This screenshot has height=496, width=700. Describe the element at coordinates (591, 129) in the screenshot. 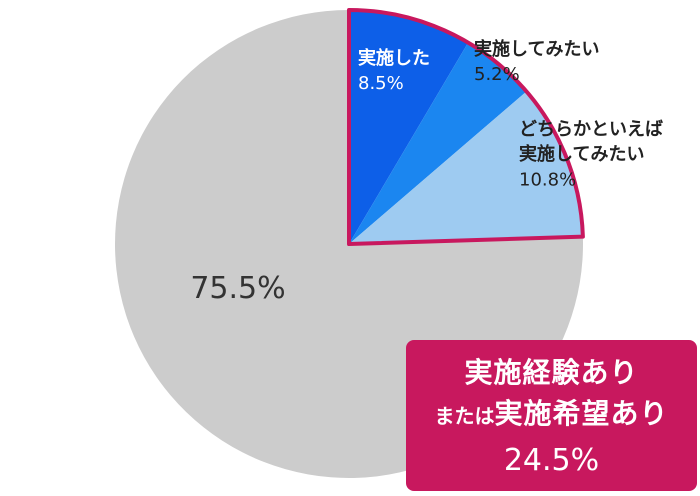

I see `slice-label-3-line-1: どちらかといえば` at that location.